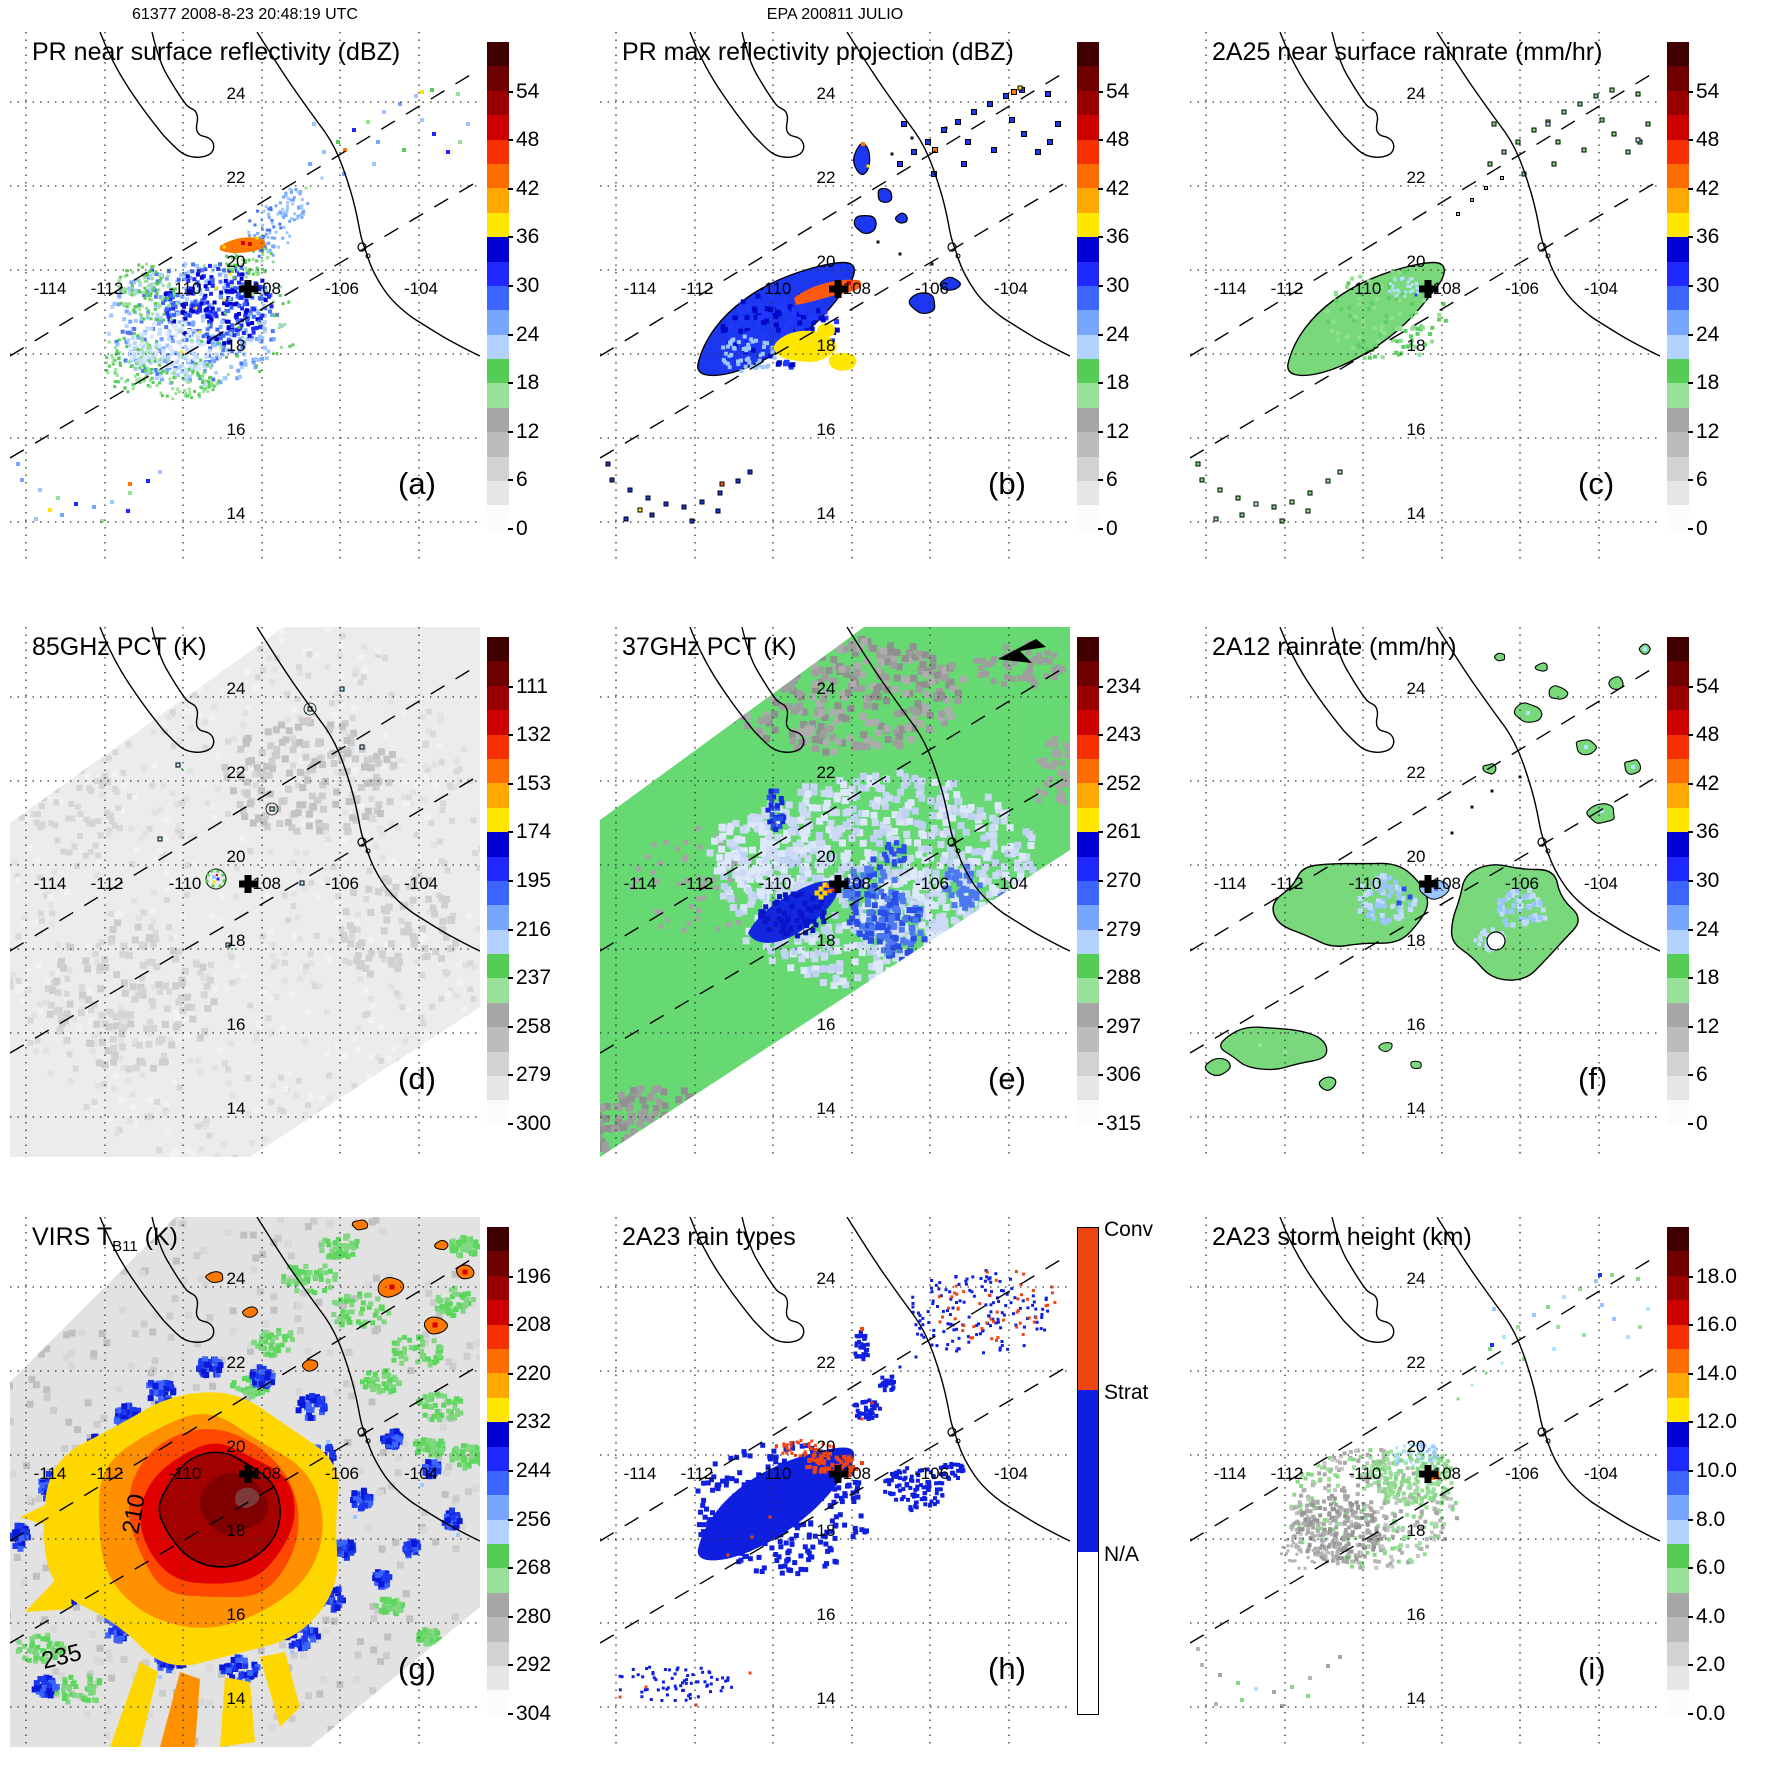 This screenshot has width=1771, height=1771. Describe the element at coordinates (1703, 431) in the screenshot. I see `colorbar-tick-label: 12` at that location.